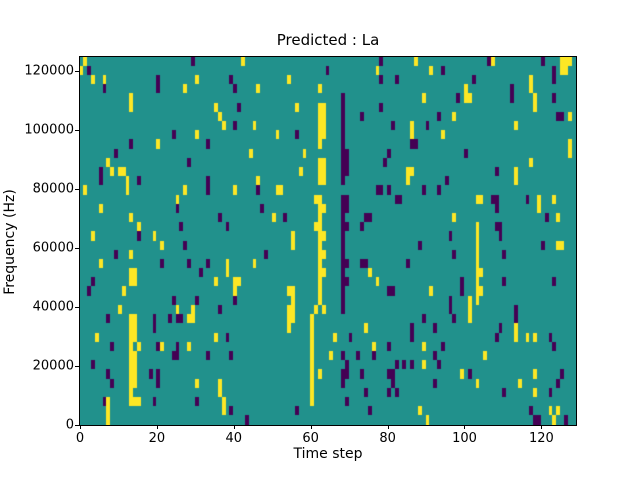 The image size is (640, 480). Describe the element at coordinates (387, 438) in the screenshot. I see `x-tick-label: 80` at that location.